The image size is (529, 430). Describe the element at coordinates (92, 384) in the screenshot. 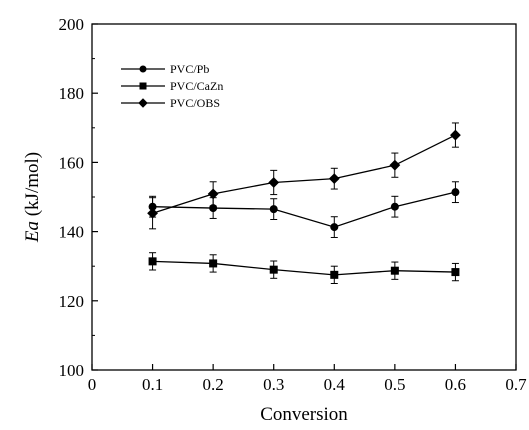

I see `x-tick-label: 0` at that location.